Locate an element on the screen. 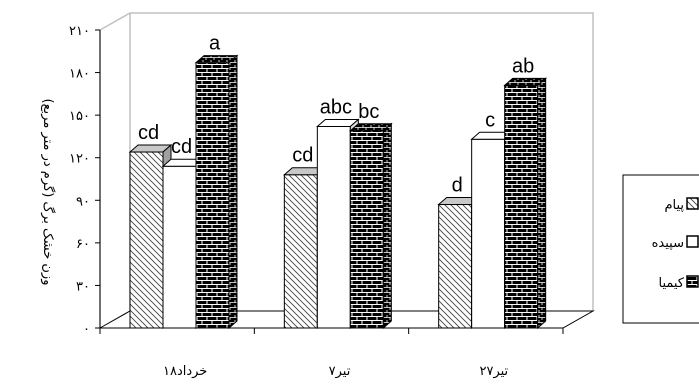 This screenshot has width=699, height=388. side-wall is located at coordinates (115, 170).